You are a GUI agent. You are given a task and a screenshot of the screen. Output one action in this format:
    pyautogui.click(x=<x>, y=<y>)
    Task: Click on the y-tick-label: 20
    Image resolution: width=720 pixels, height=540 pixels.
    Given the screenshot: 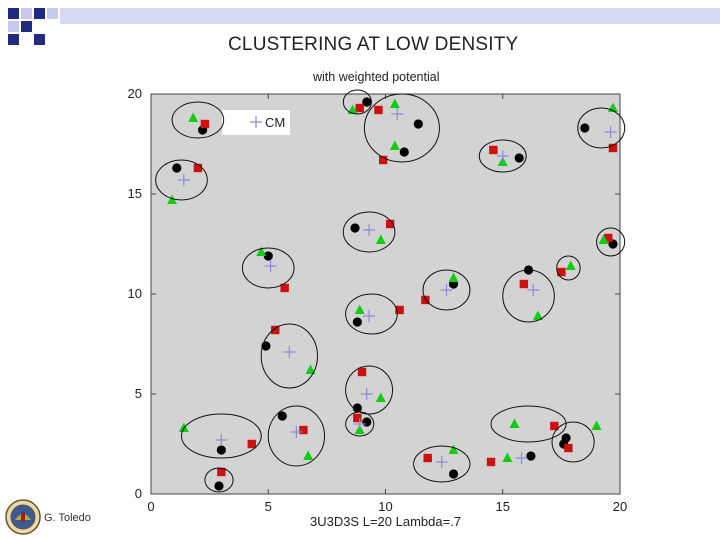 What is the action you would take?
    pyautogui.click(x=135, y=93)
    